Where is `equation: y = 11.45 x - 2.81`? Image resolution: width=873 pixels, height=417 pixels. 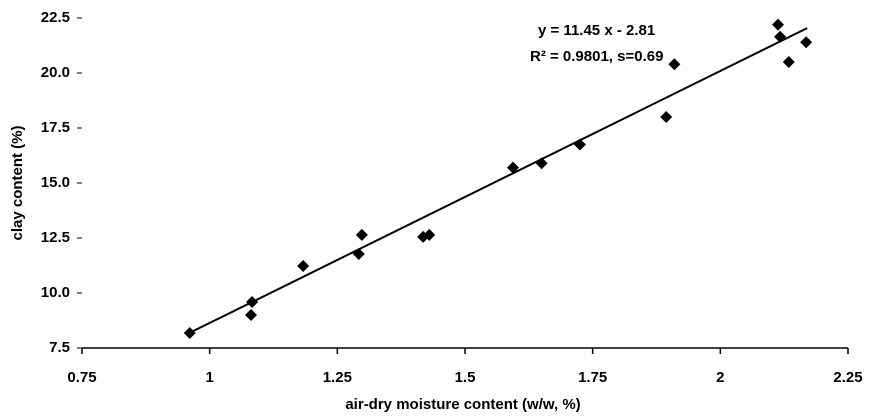
equation: y = 11.45 x - 2.81 is located at coordinates (596, 30).